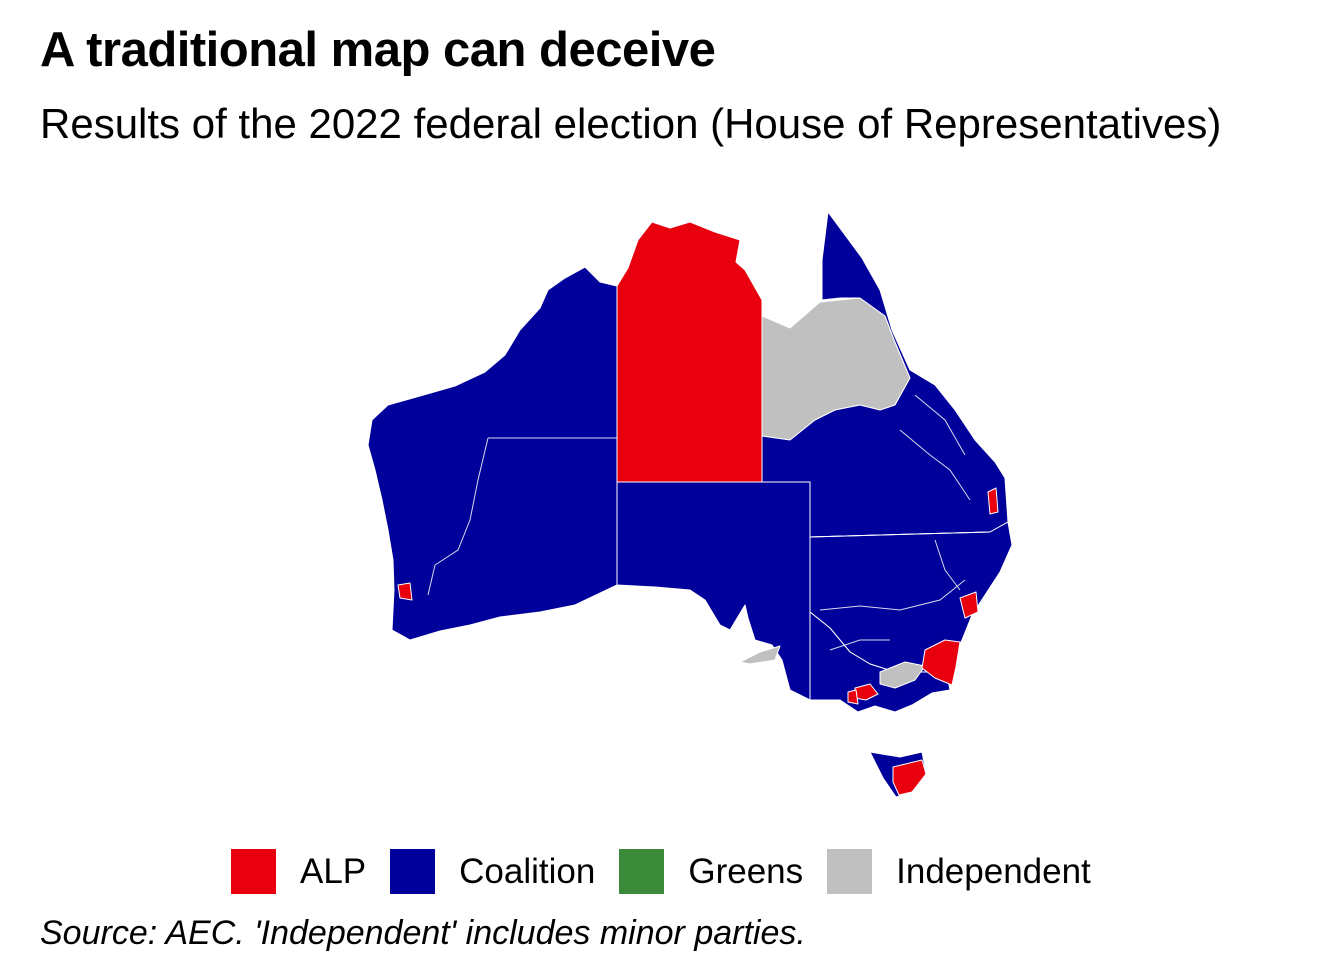  I want to click on legend-label-independent: Independent, so click(993, 871).